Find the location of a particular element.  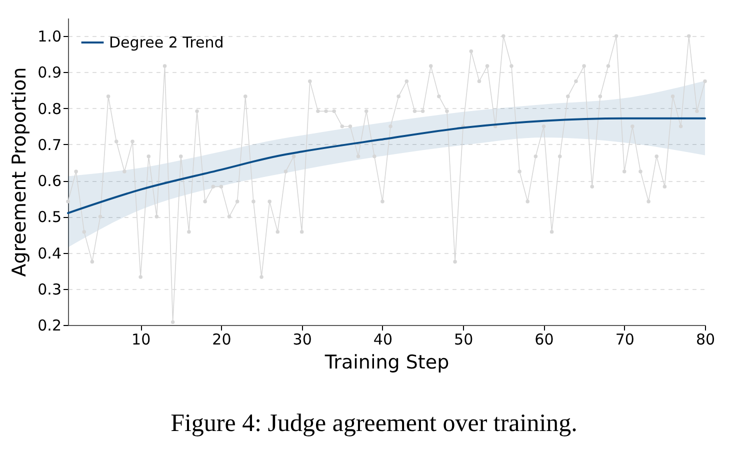

y-axis-title: Agreement Proportion is located at coordinates (19, 172).